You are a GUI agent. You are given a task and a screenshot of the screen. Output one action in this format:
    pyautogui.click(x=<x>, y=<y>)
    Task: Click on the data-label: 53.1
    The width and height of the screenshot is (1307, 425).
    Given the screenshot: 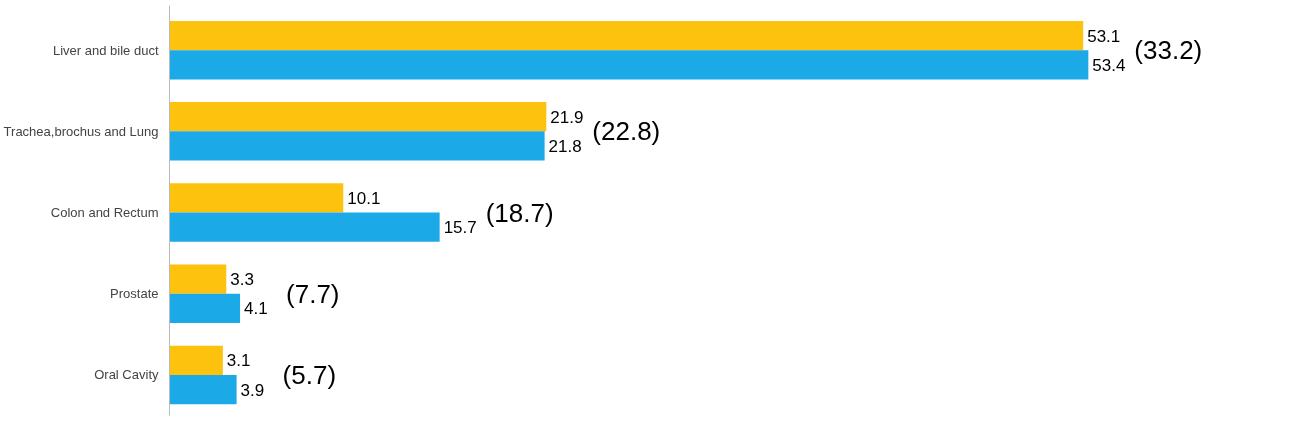 What is the action you would take?
    pyautogui.click(x=1104, y=36)
    